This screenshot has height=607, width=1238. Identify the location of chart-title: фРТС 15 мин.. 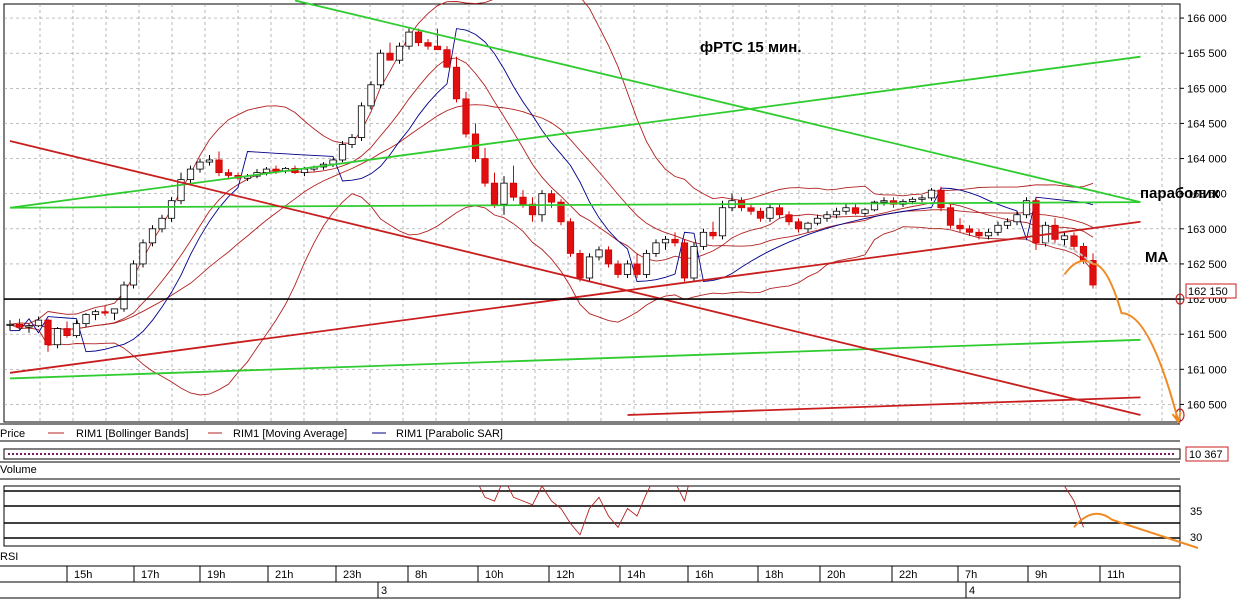
(751, 47).